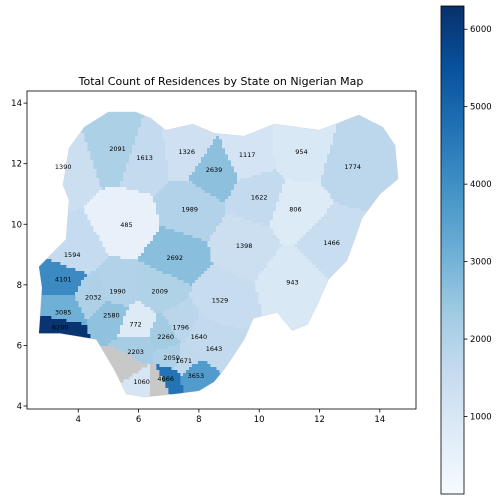 This screenshot has width=499, height=504. What do you see at coordinates (319, 420) in the screenshot?
I see `x-tick-label: 12` at bounding box center [319, 420].